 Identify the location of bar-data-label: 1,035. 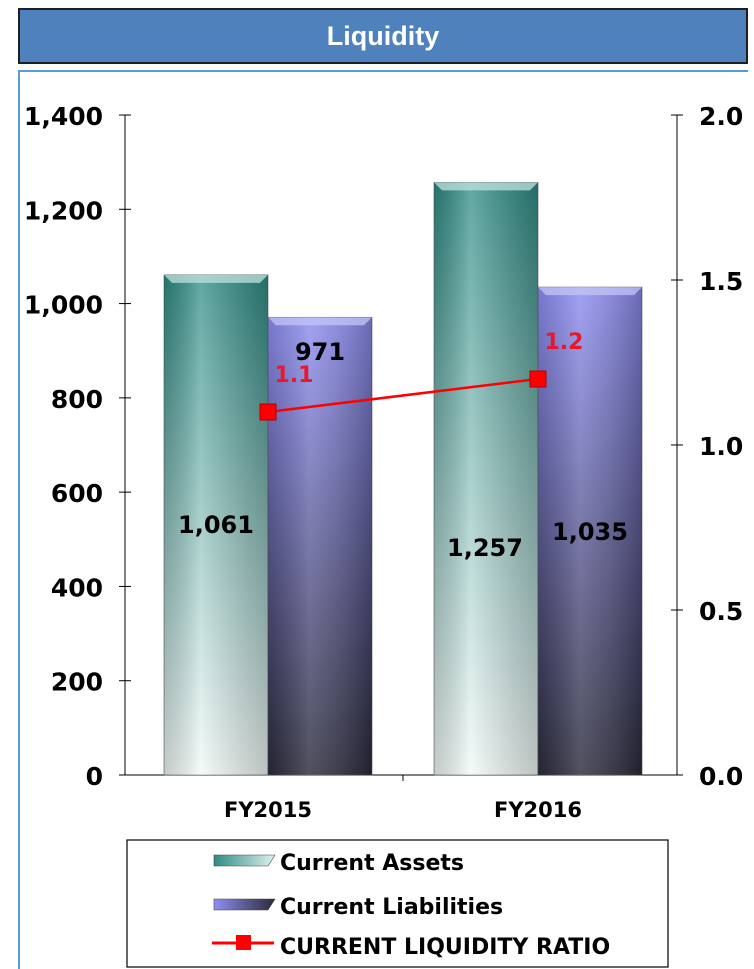
(590, 532).